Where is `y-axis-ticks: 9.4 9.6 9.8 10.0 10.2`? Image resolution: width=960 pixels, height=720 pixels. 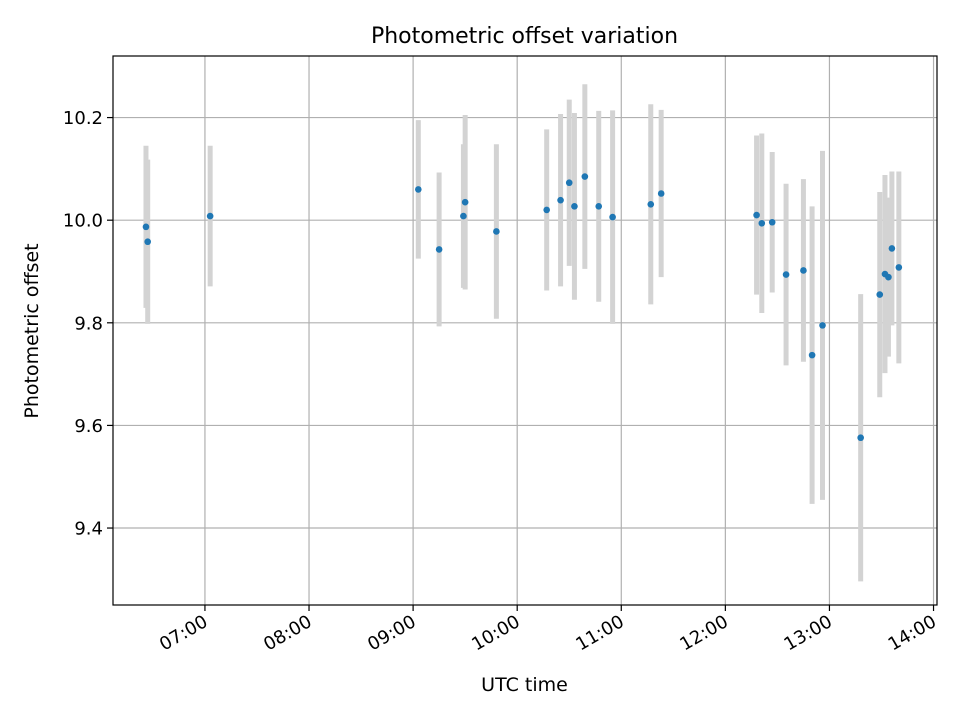 y-axis-ticks: 9.4 9.6 9.8 10.0 10.2 is located at coordinates (88, 324).